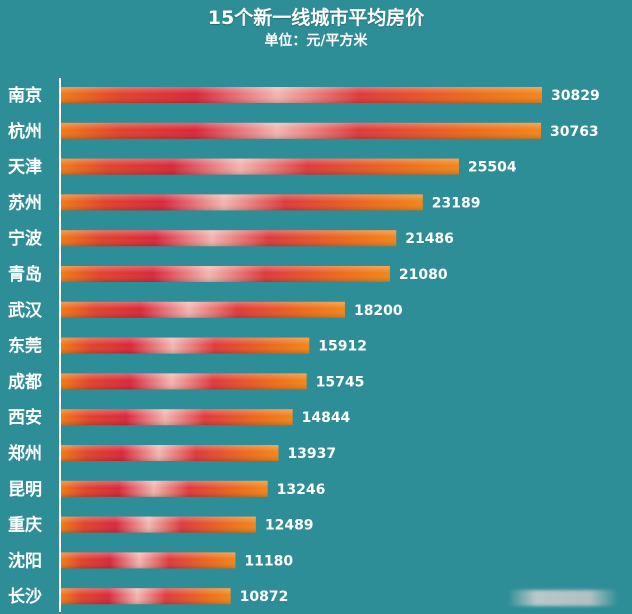  I want to click on bar-row: 东莞 15912, so click(187, 346).